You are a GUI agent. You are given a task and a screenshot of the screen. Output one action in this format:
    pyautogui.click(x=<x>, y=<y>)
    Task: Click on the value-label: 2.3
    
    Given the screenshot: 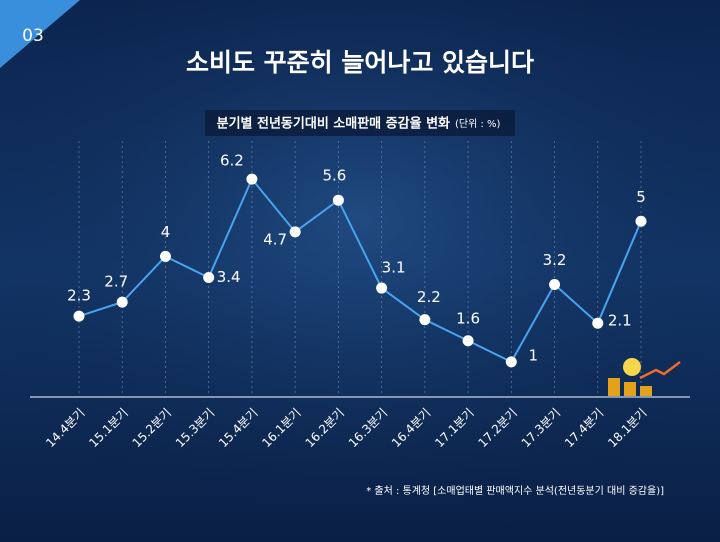 What is the action you would take?
    pyautogui.click(x=79, y=296)
    